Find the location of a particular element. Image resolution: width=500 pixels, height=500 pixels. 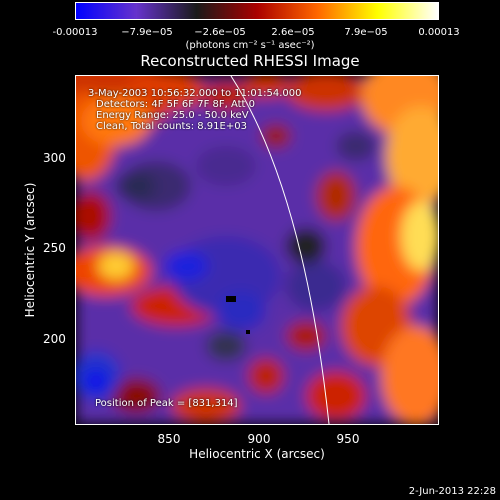

annotation-energy: Energy Range: 25.0 - 50.0 keV is located at coordinates (172, 115).